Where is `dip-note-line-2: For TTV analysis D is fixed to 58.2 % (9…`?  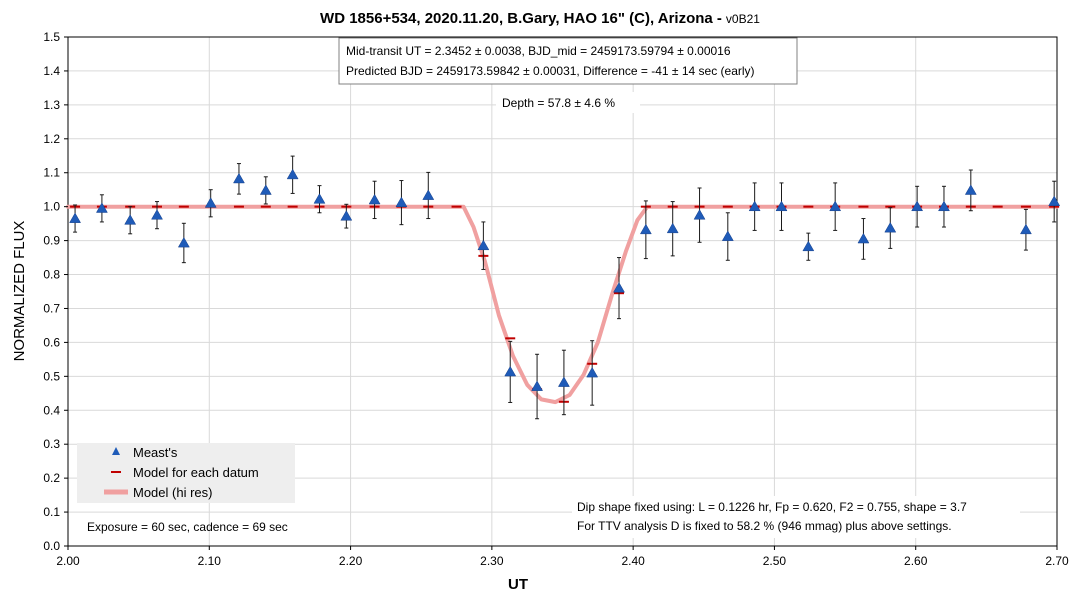
dip-note-line-2: For TTV analysis D is fixed to 58.2 % (9… is located at coordinates (764, 526).